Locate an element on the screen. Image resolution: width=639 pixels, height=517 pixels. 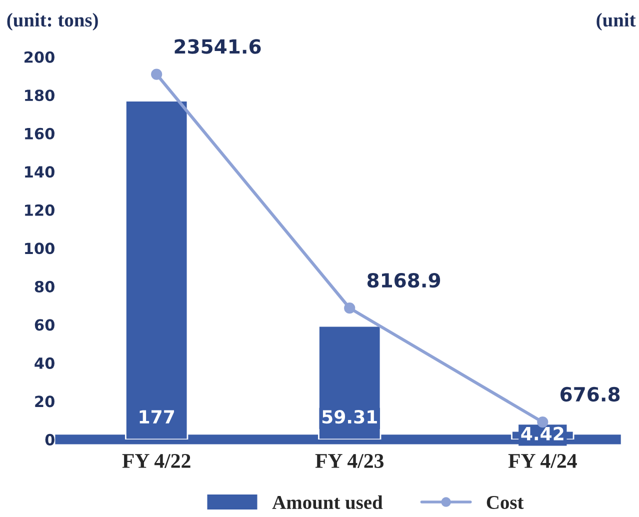
y-tick-label: 140 is located at coordinates (39, 172).